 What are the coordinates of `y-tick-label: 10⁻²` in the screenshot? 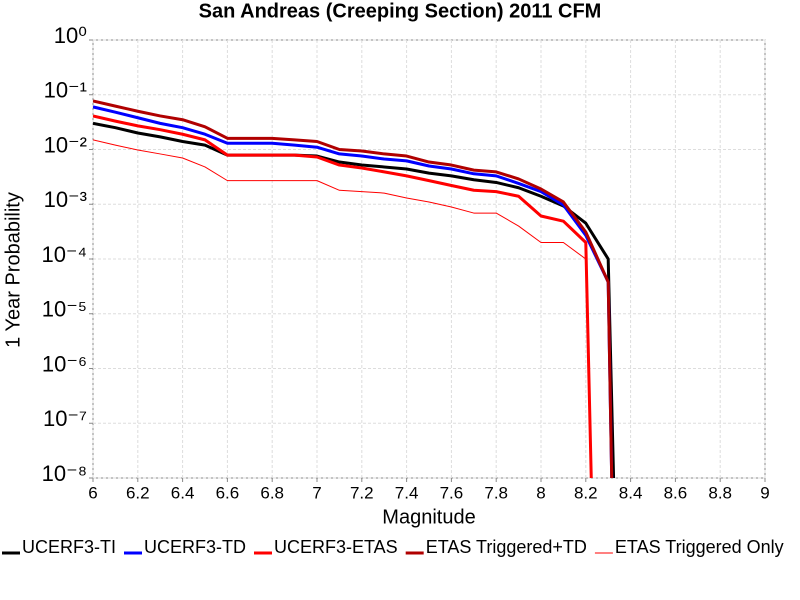 It's located at (65, 144).